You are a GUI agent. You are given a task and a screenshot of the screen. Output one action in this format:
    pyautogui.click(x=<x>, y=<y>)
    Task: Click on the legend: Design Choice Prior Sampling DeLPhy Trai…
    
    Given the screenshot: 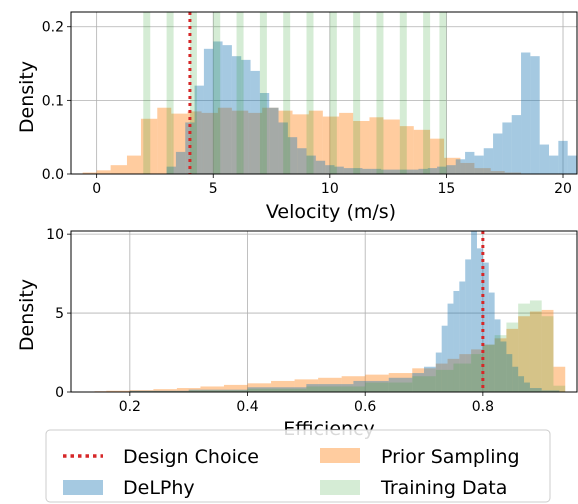 What is the action you would take?
    pyautogui.click(x=298, y=466)
    